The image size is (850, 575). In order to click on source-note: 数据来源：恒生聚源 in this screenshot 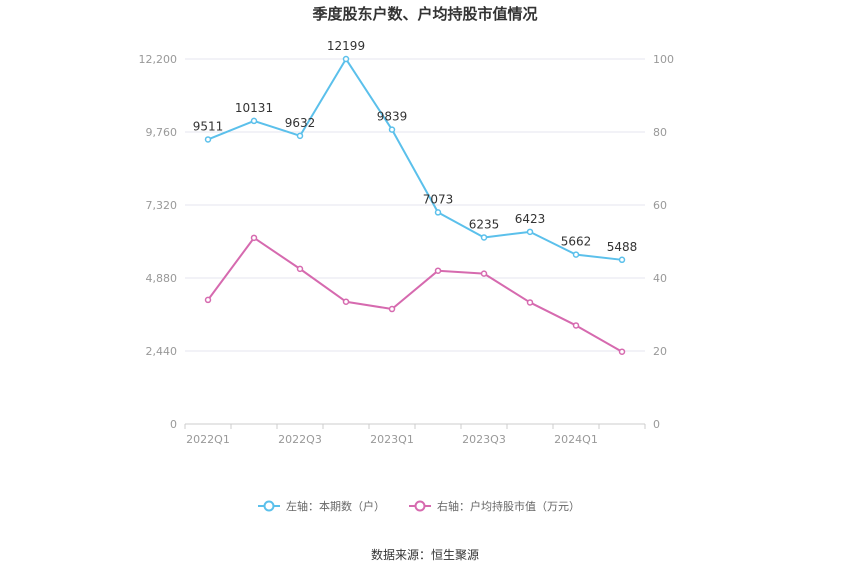, I will do `click(425, 554)`.